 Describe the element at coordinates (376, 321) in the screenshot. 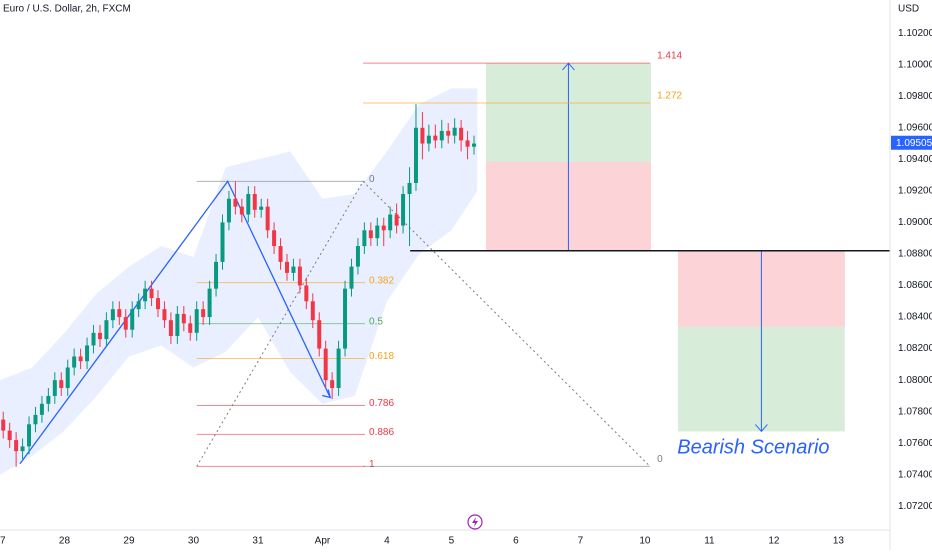

I see `fib-level-label: 0.5` at that location.